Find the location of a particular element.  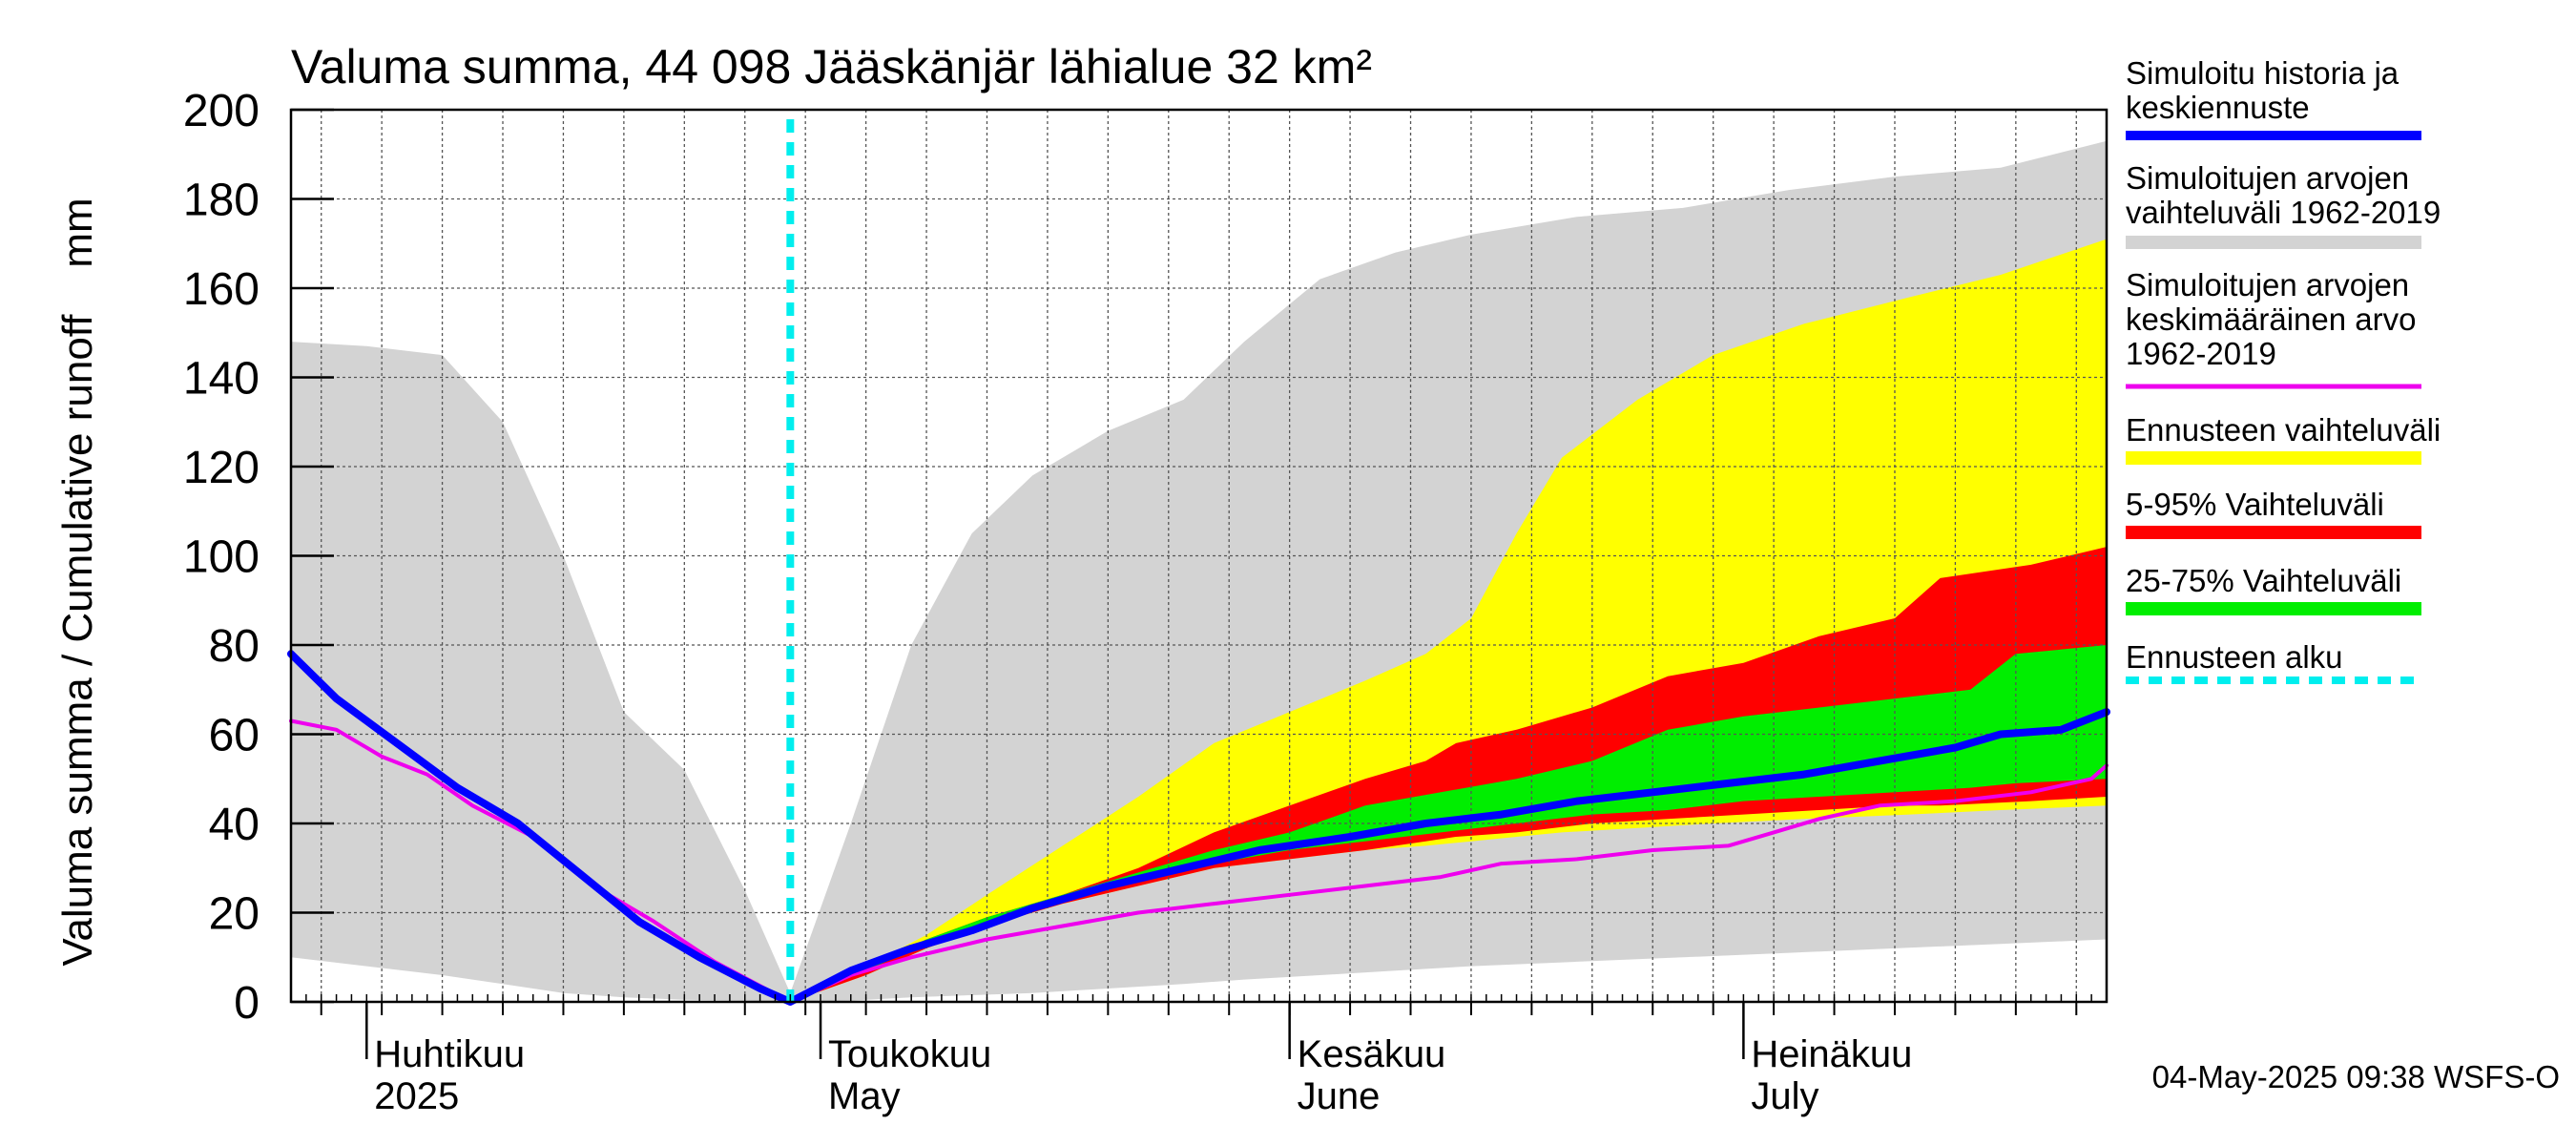

y-tick-label: 80 is located at coordinates (234, 646).